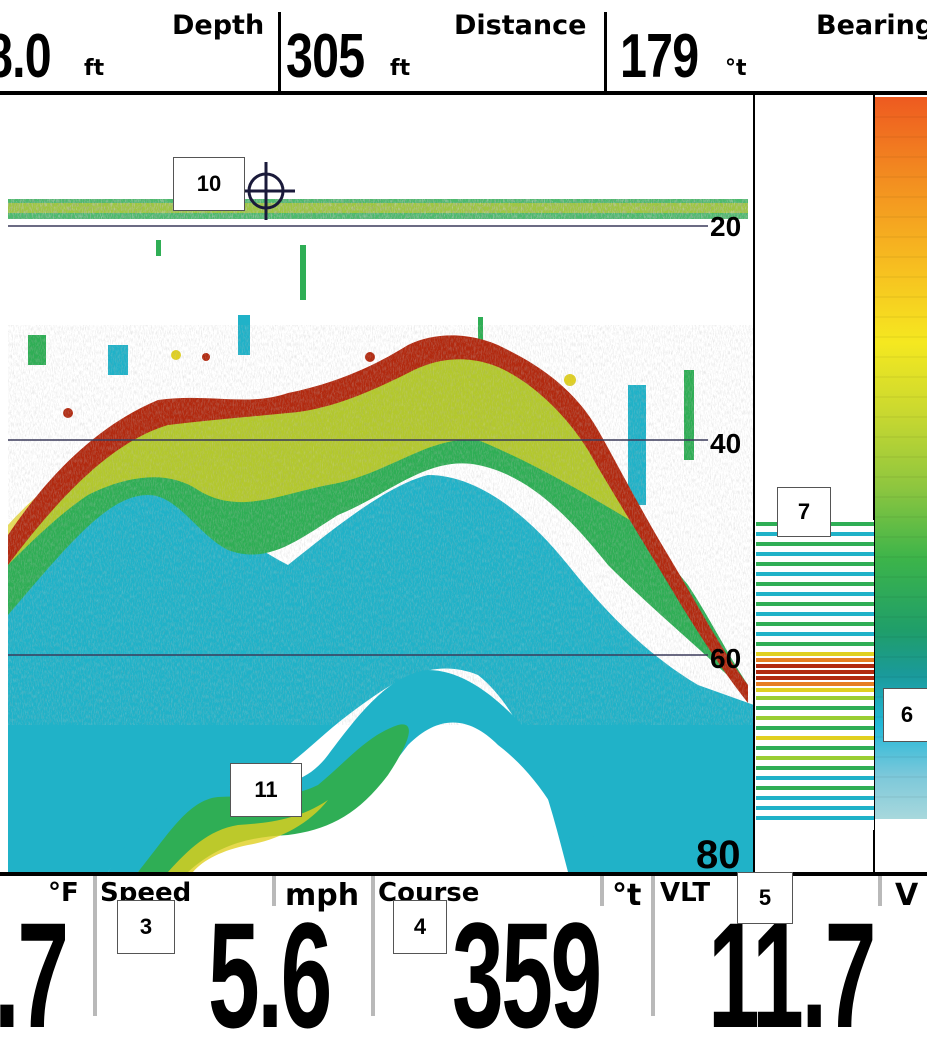  I want to click on bearing-label: Bearing, so click(871, 25).